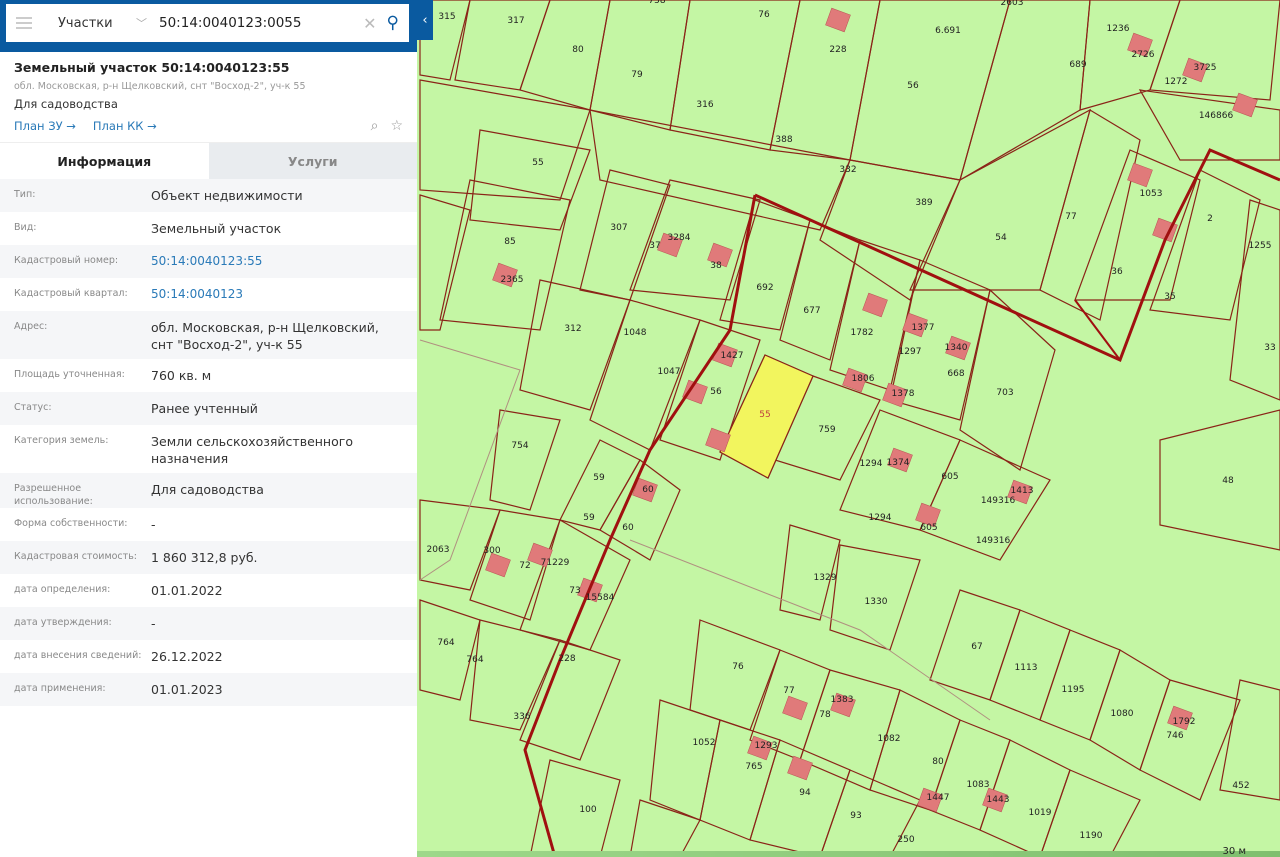 The image size is (1280, 857). Describe the element at coordinates (216, 228) in the screenshot. I see `info-value: Земельный участок` at that location.